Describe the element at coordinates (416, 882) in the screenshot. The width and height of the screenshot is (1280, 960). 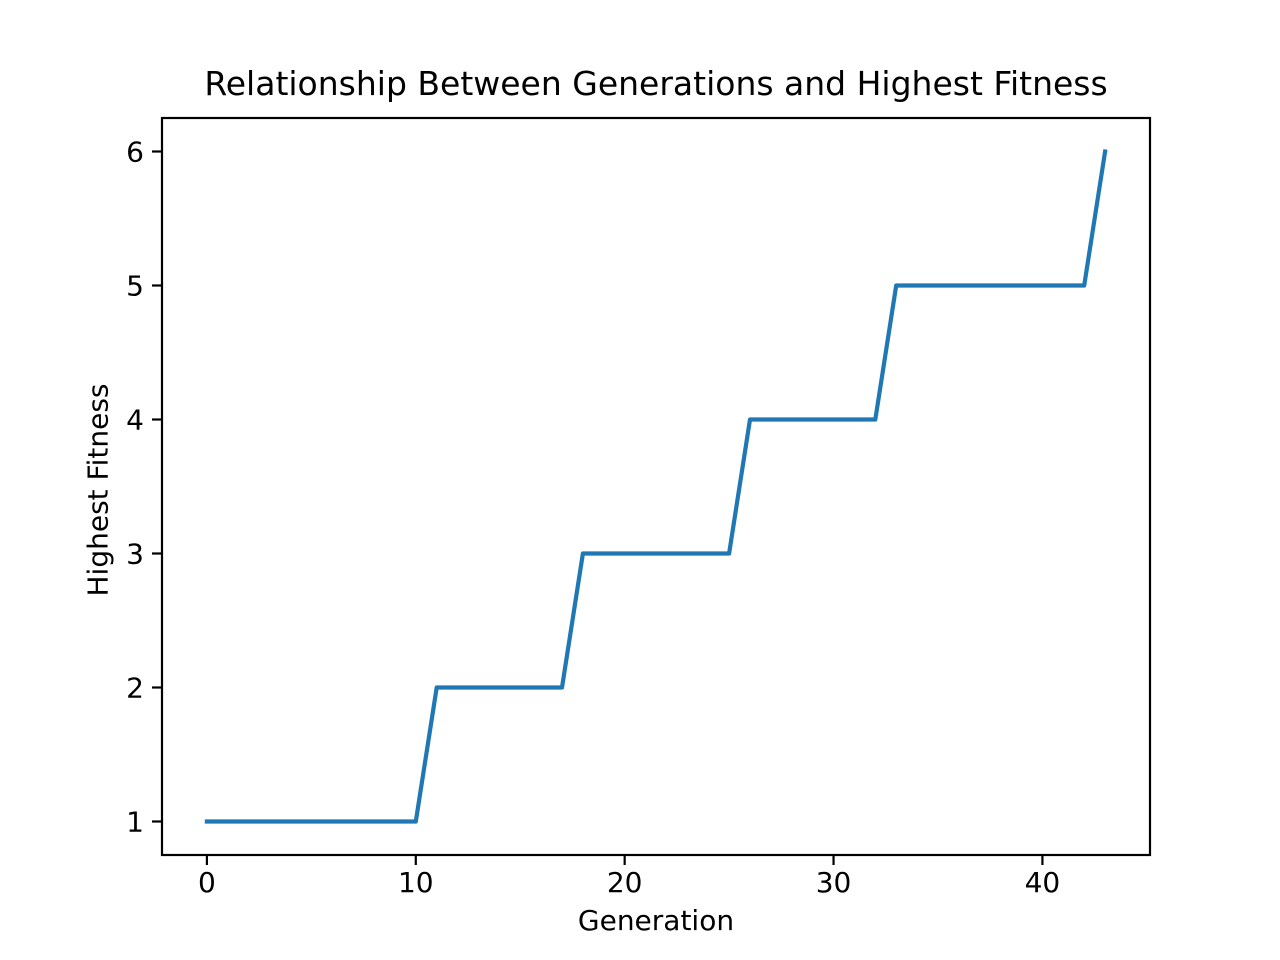
I see `x-tick-label: 10` at that location.